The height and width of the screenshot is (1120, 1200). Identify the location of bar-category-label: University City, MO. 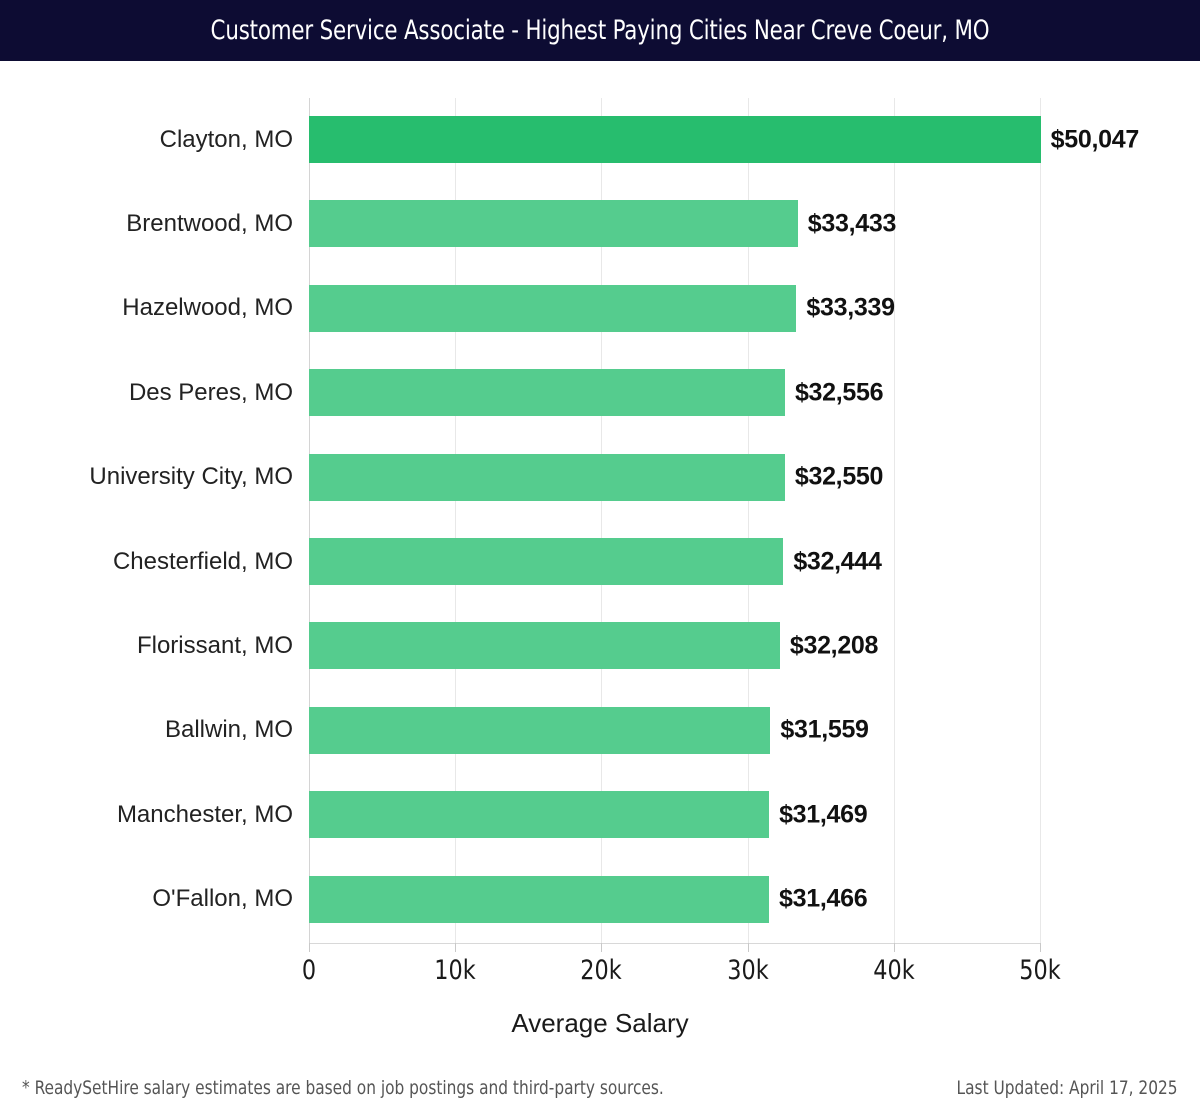
(191, 477).